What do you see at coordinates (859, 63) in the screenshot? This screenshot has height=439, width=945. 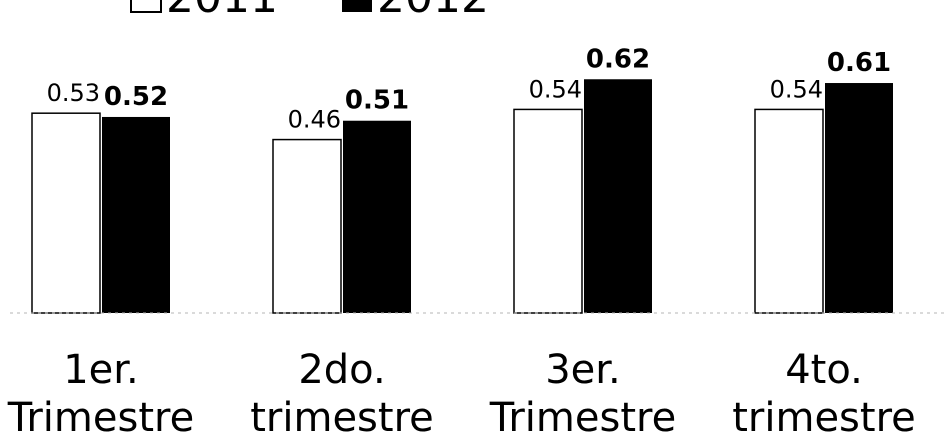 I see `data-label-2012-4: 0.61` at bounding box center [859, 63].